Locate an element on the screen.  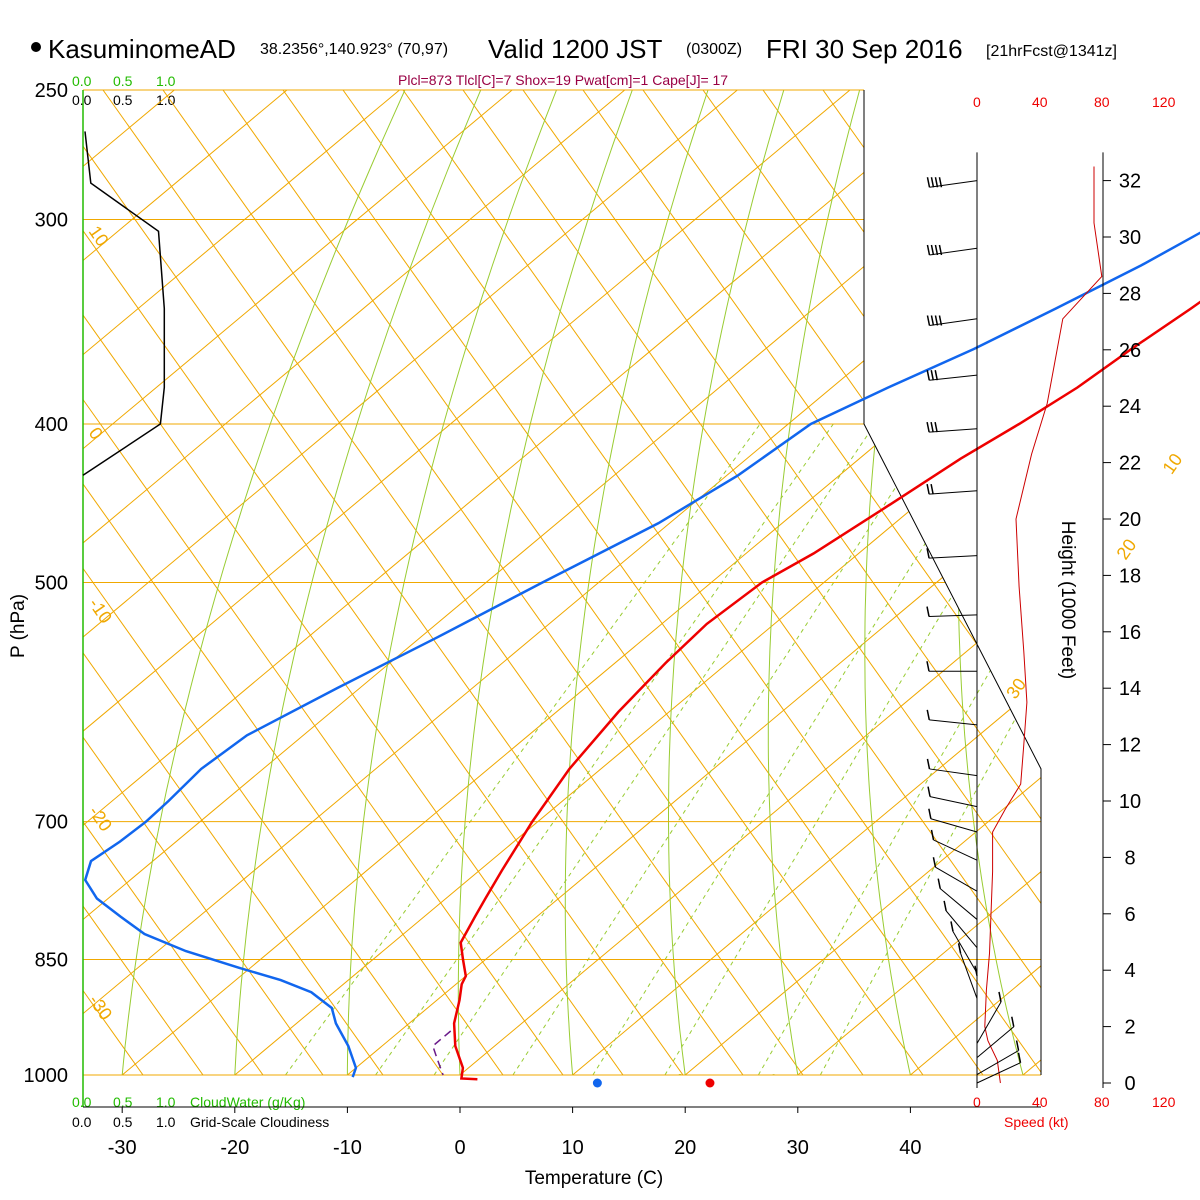
height-tick-label: 12 is located at coordinates (1130, 746).